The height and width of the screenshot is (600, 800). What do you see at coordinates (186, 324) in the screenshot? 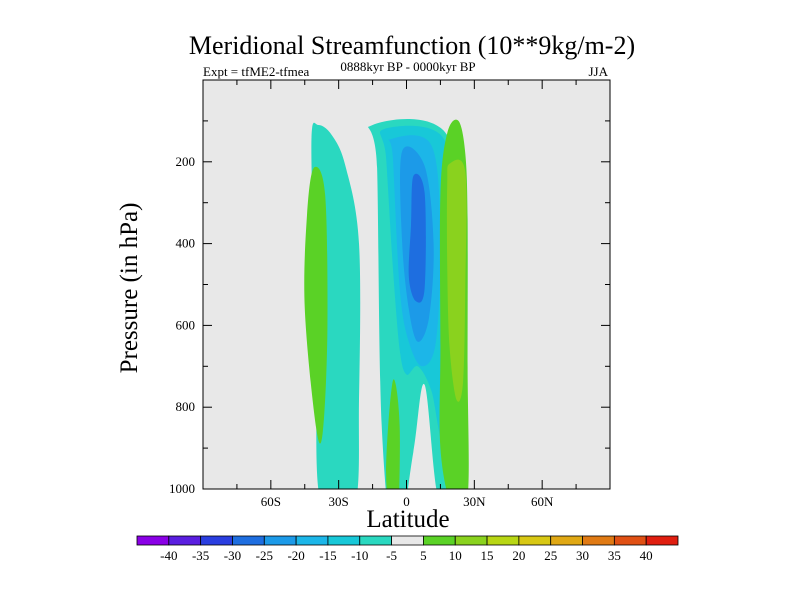
I see `y-tick-label: 600` at bounding box center [186, 324].